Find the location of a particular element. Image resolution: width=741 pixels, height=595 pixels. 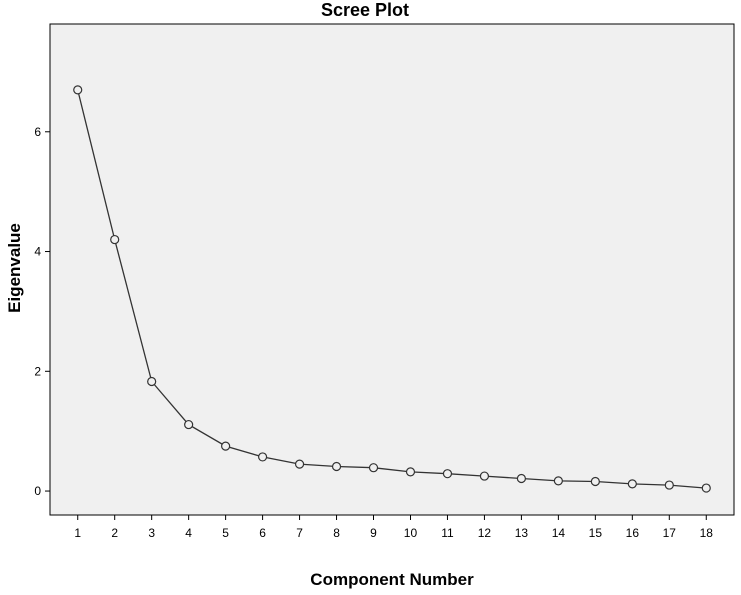

x-axis: 1 2 3 4 5 6 7 8 9 10 11 12 13 14 15 16 17 18 is located at coordinates (393, 527).